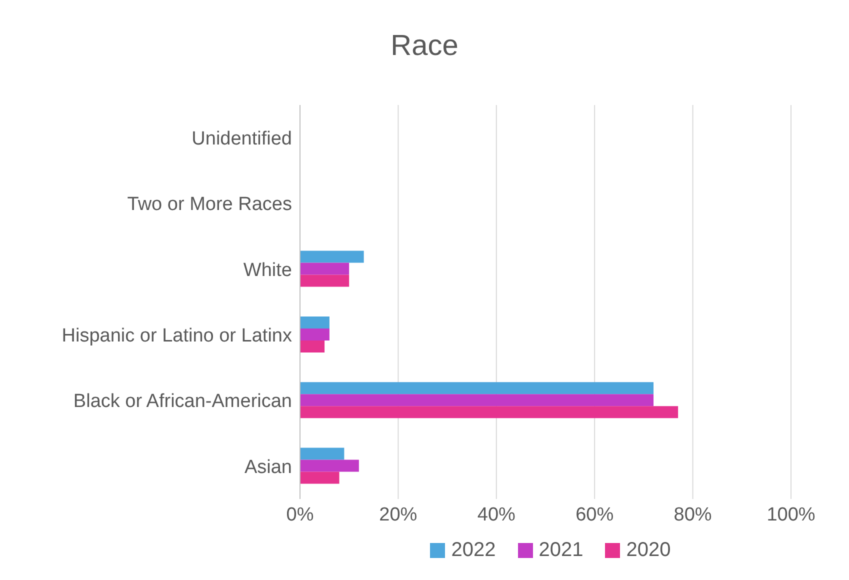  Describe the element at coordinates (268, 467) in the screenshot. I see `y-tick-label: Asian` at that location.